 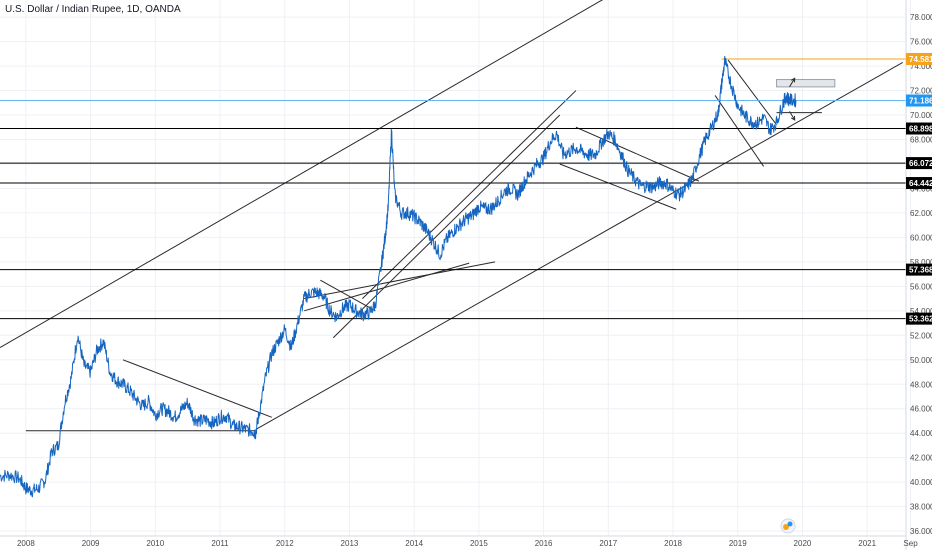 I want to click on x-tick-label: 2014, so click(x=414, y=543).